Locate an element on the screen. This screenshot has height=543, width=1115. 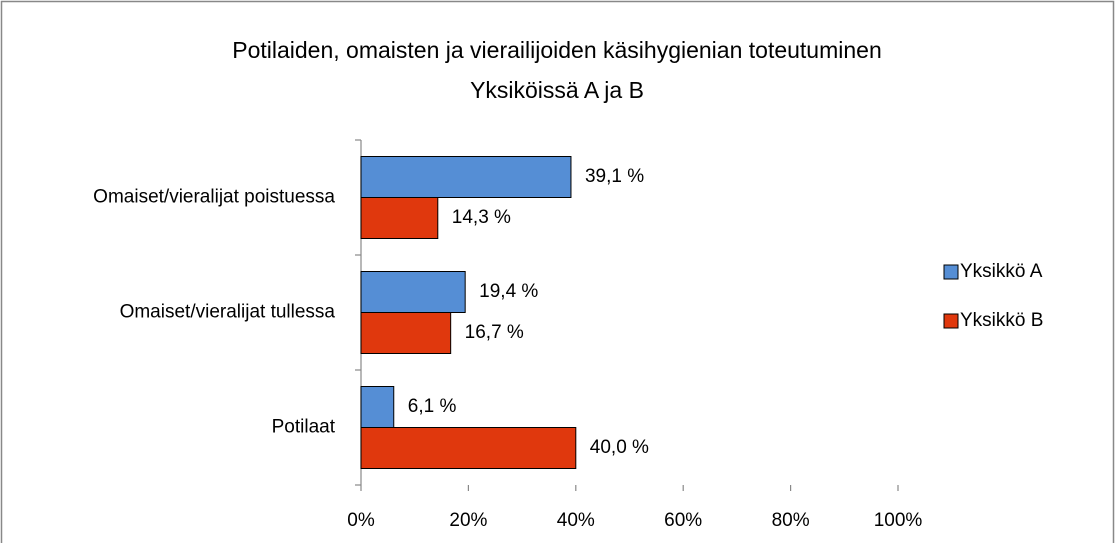
value-label: 39,1 % is located at coordinates (614, 176).